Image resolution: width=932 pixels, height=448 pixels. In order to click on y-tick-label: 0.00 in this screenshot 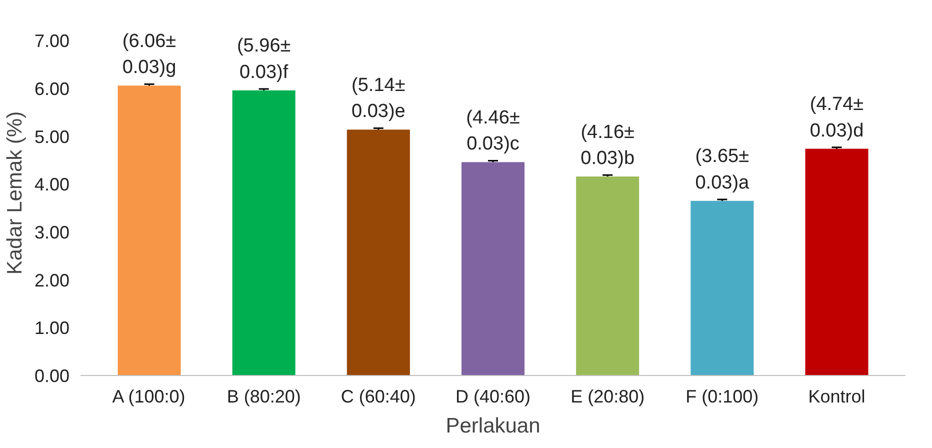, I will do `click(52, 376)`.